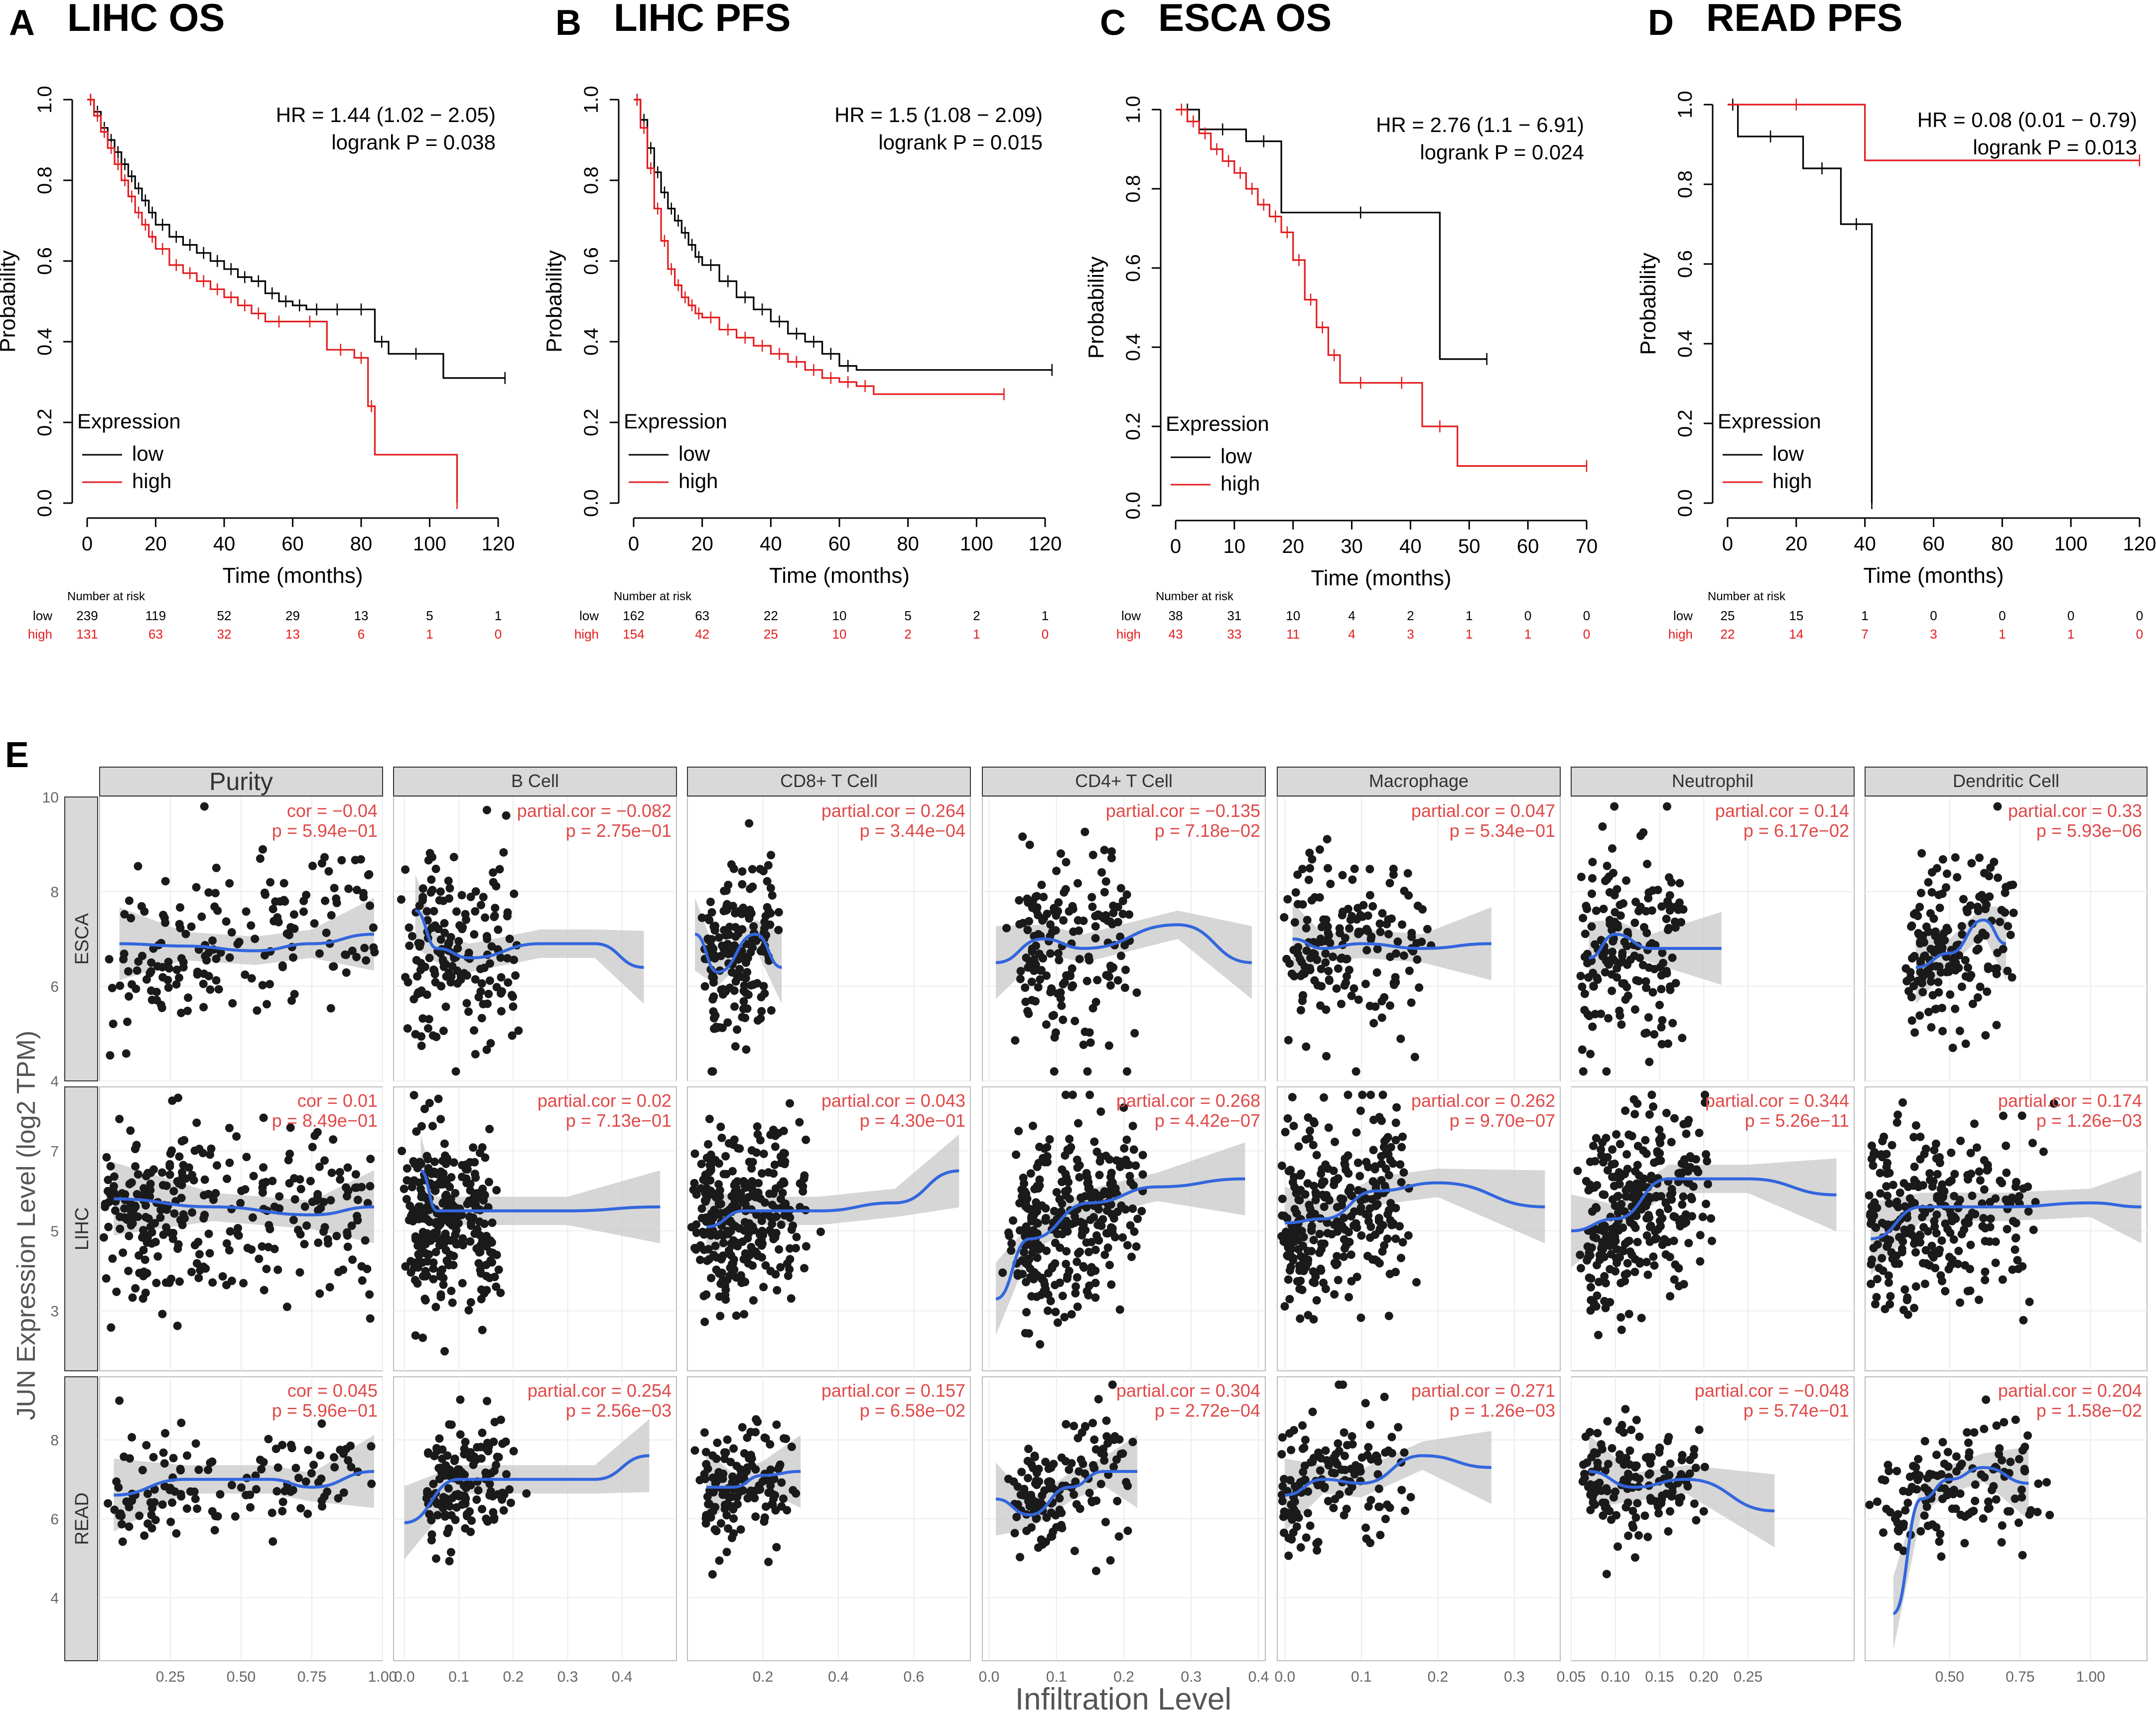 The width and height of the screenshot is (2156, 1720). What do you see at coordinates (337, 1100) in the screenshot?
I see `correlation-label: cor = 0.01` at bounding box center [337, 1100].